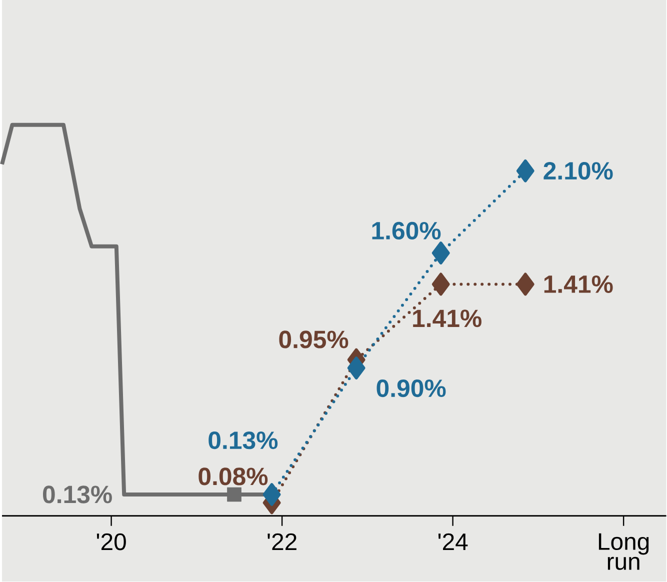  I want to click on data-label: 2.10%, so click(578, 171).